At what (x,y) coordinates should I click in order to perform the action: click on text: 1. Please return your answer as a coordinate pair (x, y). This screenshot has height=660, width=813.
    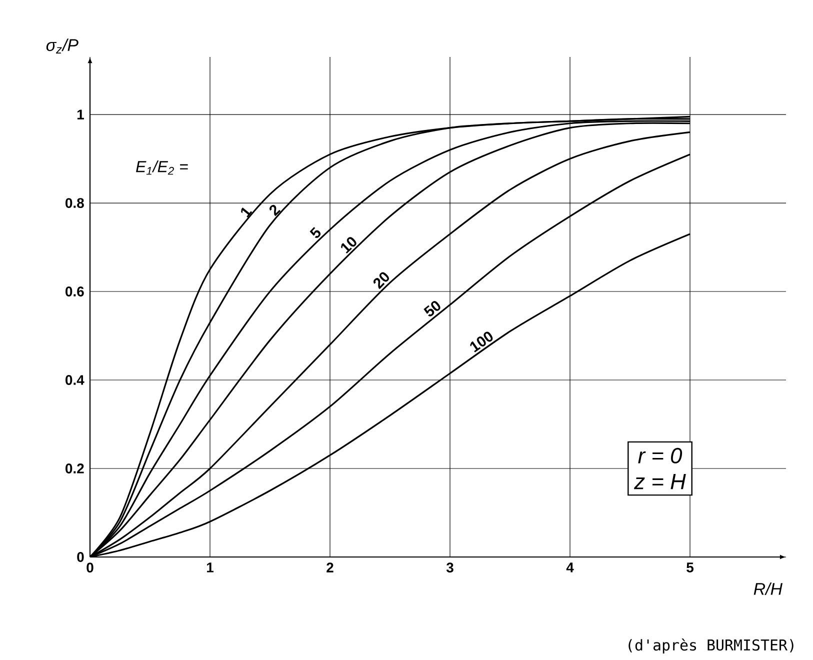
    Looking at the image, I should click on (246, 213).